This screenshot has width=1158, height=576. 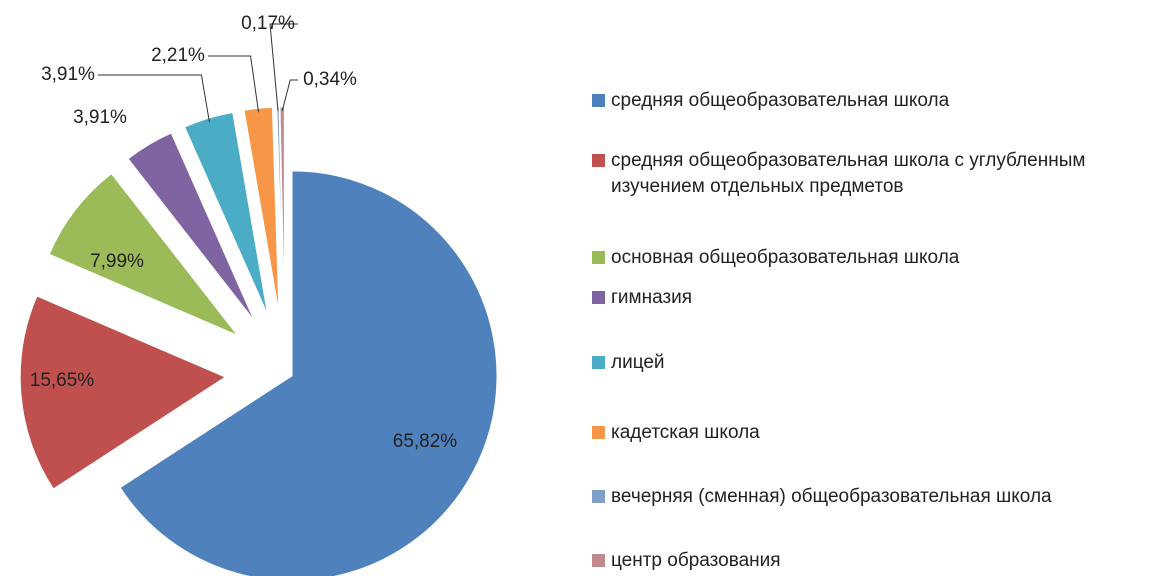 I want to click on legend-item: кадетская школа, so click(x=875, y=433).